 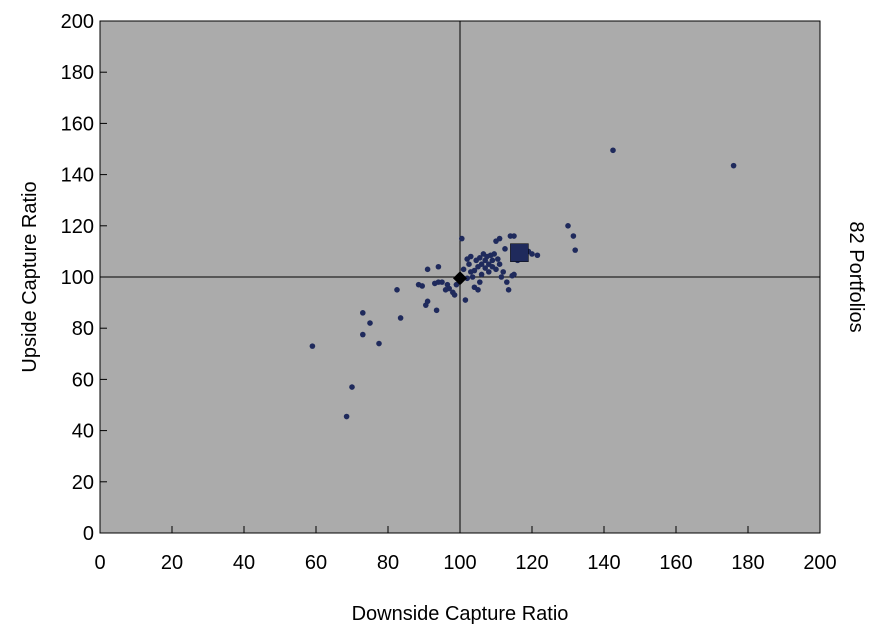 I want to click on y-tick-label: 20, so click(x=83, y=483).